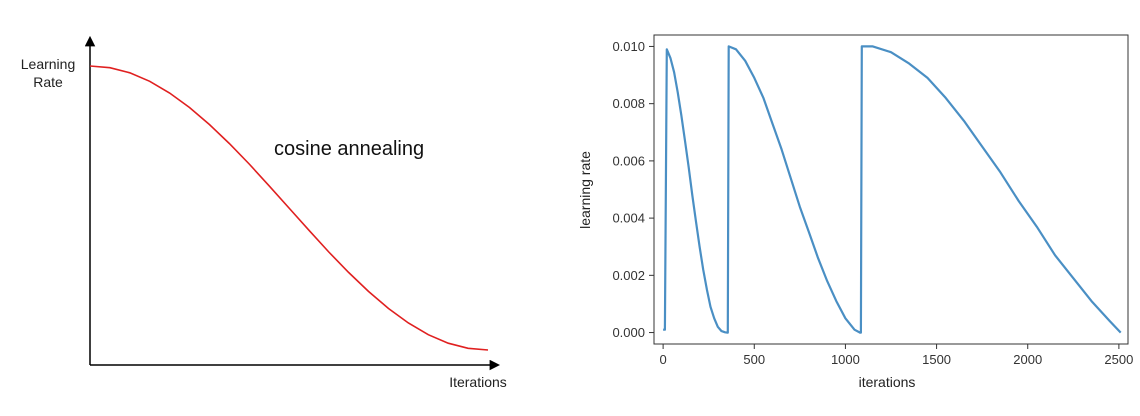  What do you see at coordinates (628, 275) in the screenshot?
I see `y-tick-label: 0.002` at bounding box center [628, 275].